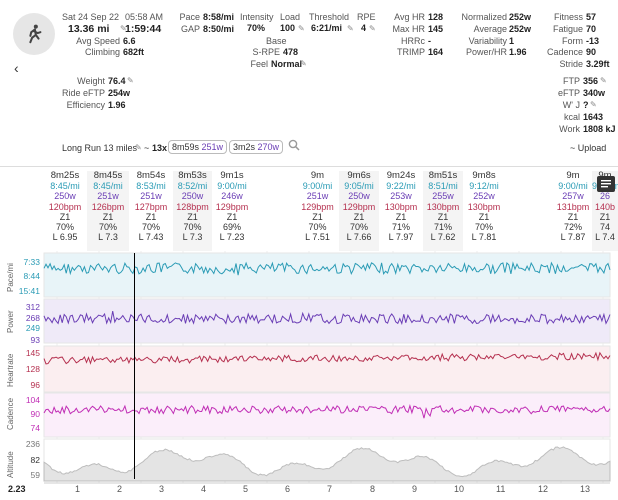 Image resolution: width=618 pixels, height=500 pixels. Describe the element at coordinates (317, 237) in the screenshot. I see `interval-l: L 7.51` at that location.